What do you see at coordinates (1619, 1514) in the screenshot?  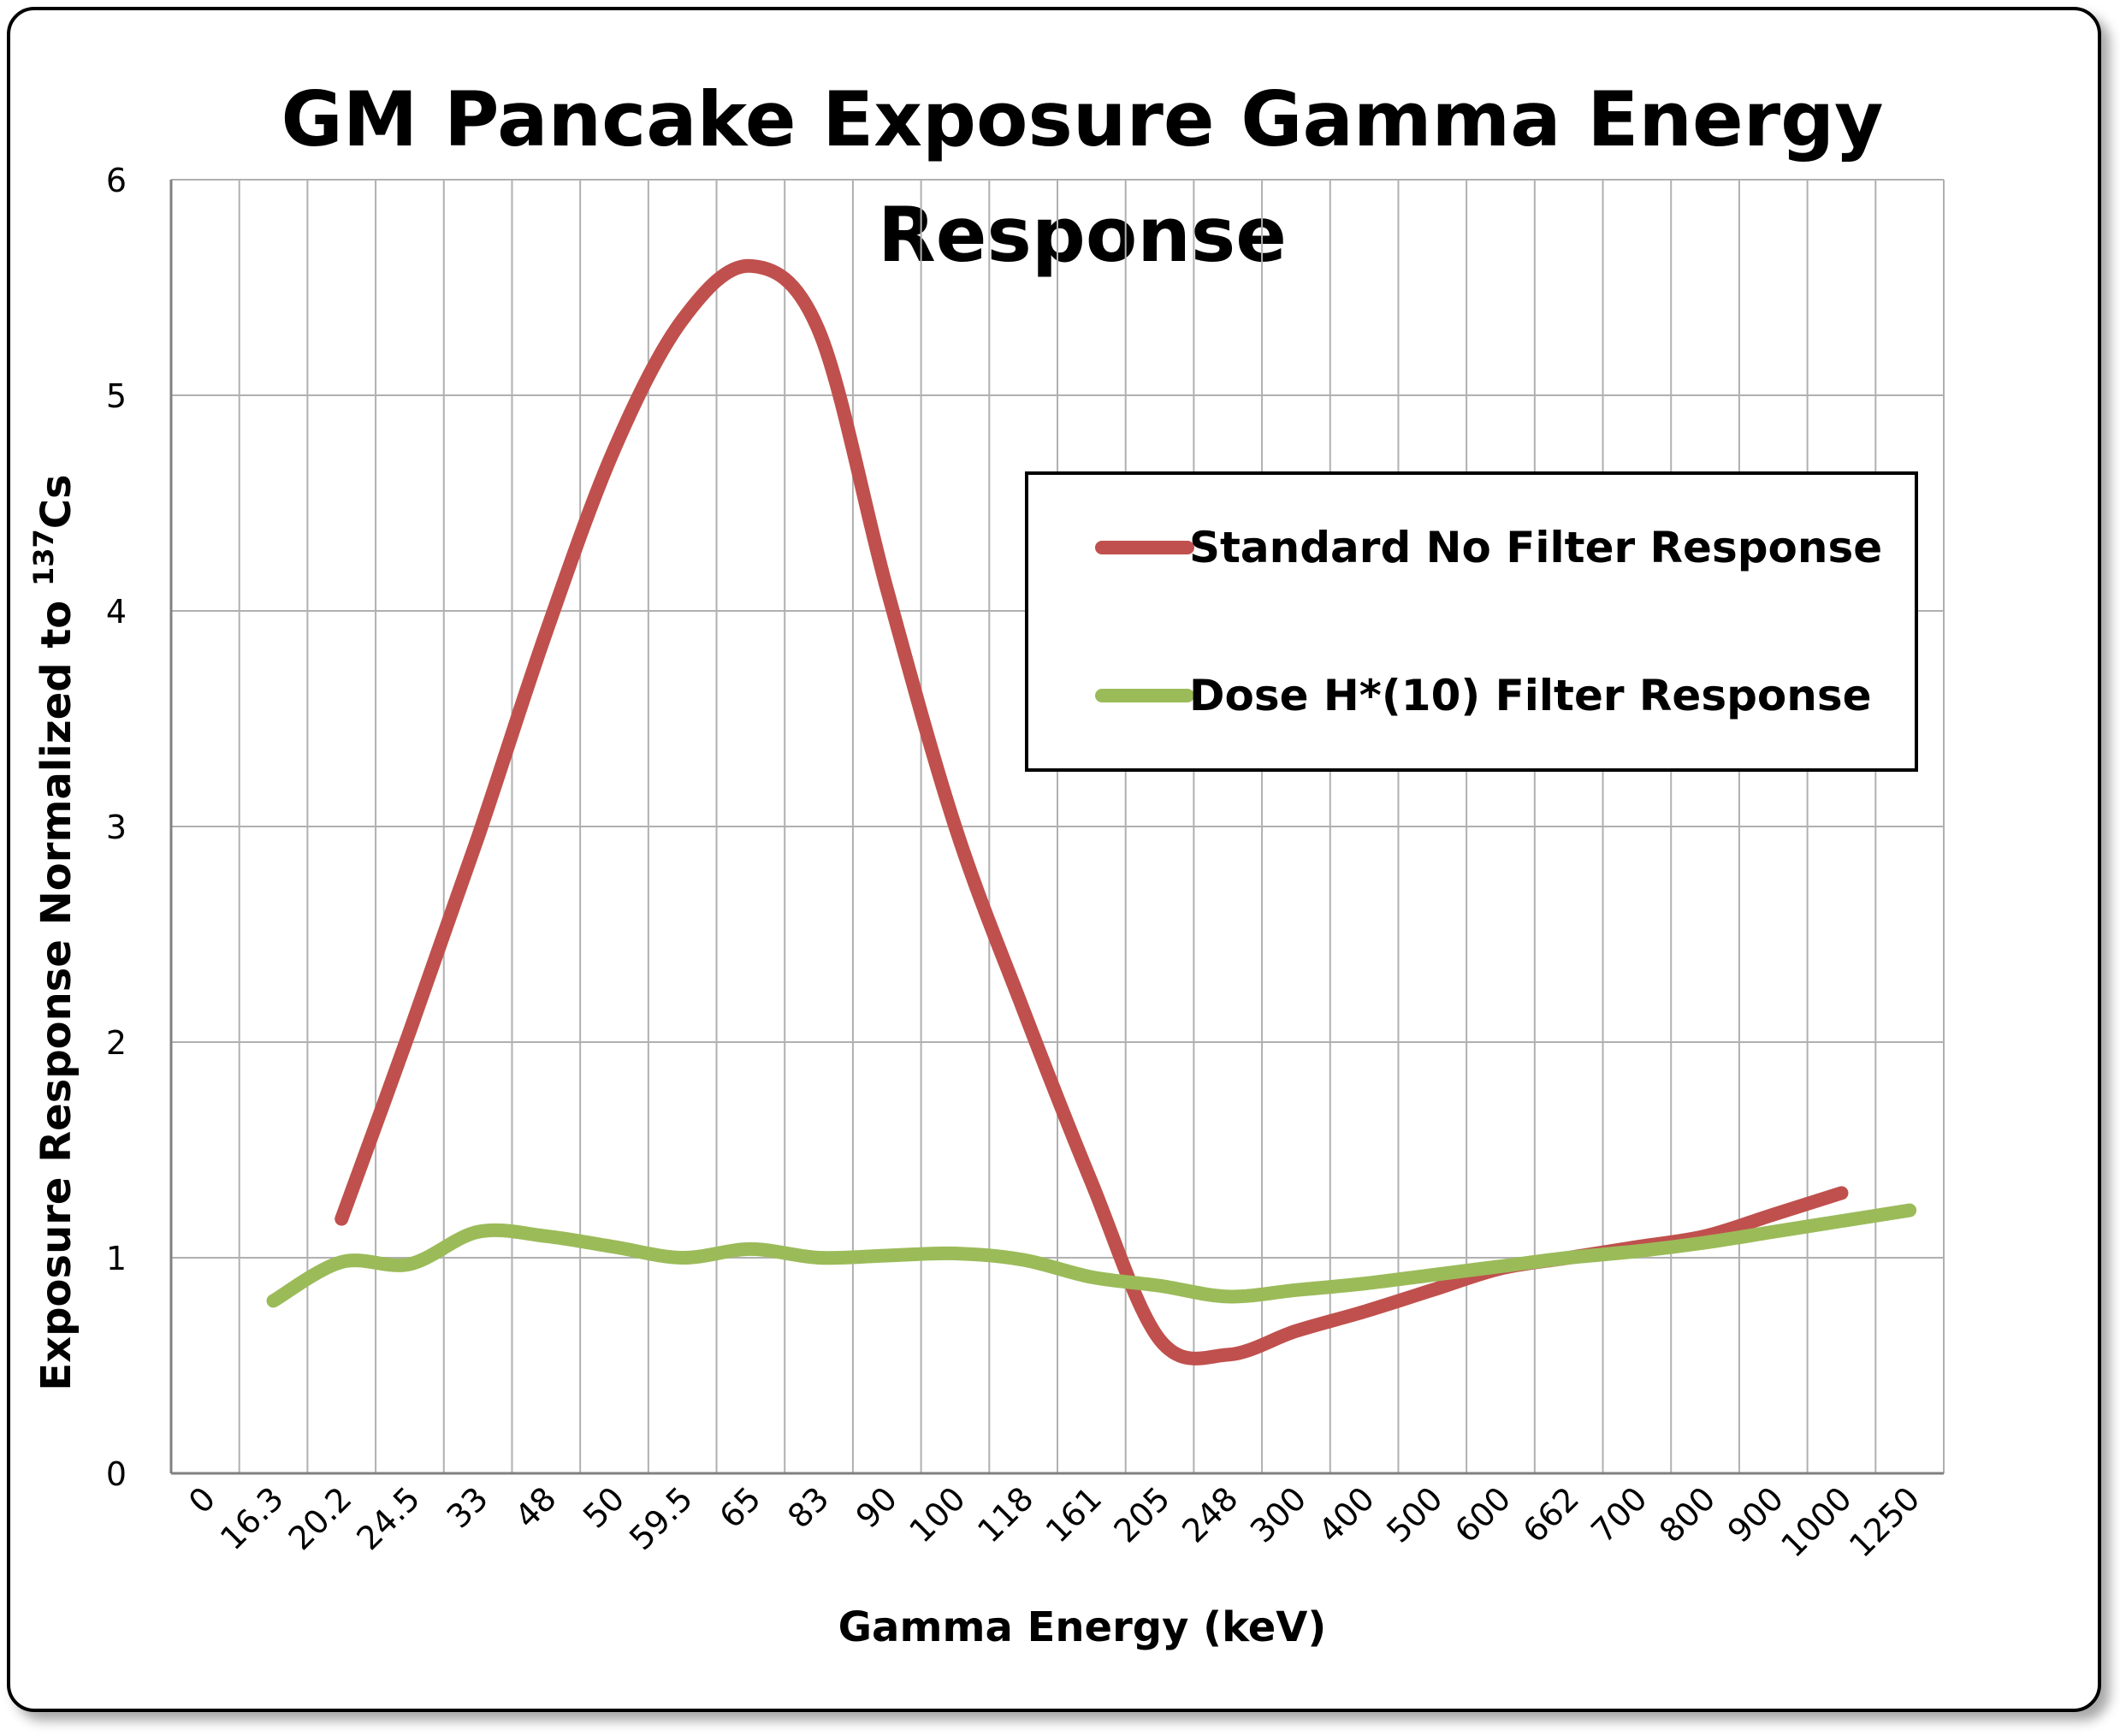 I see `x-tick-label: 700` at bounding box center [1619, 1514].